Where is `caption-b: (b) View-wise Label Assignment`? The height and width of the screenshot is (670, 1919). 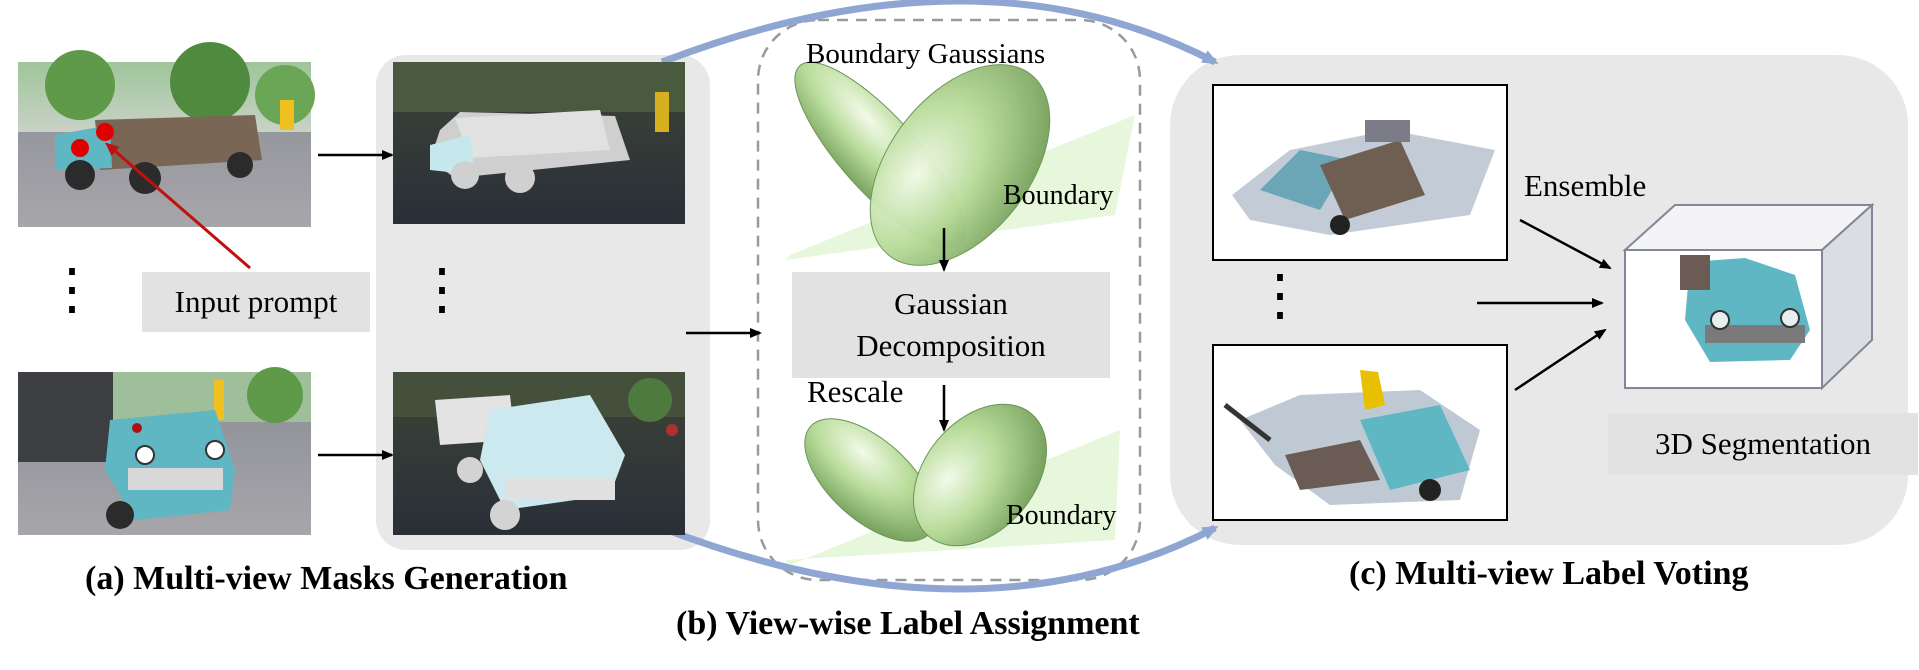
caption-b: (b) View-wise Label Assignment is located at coordinates (908, 623).